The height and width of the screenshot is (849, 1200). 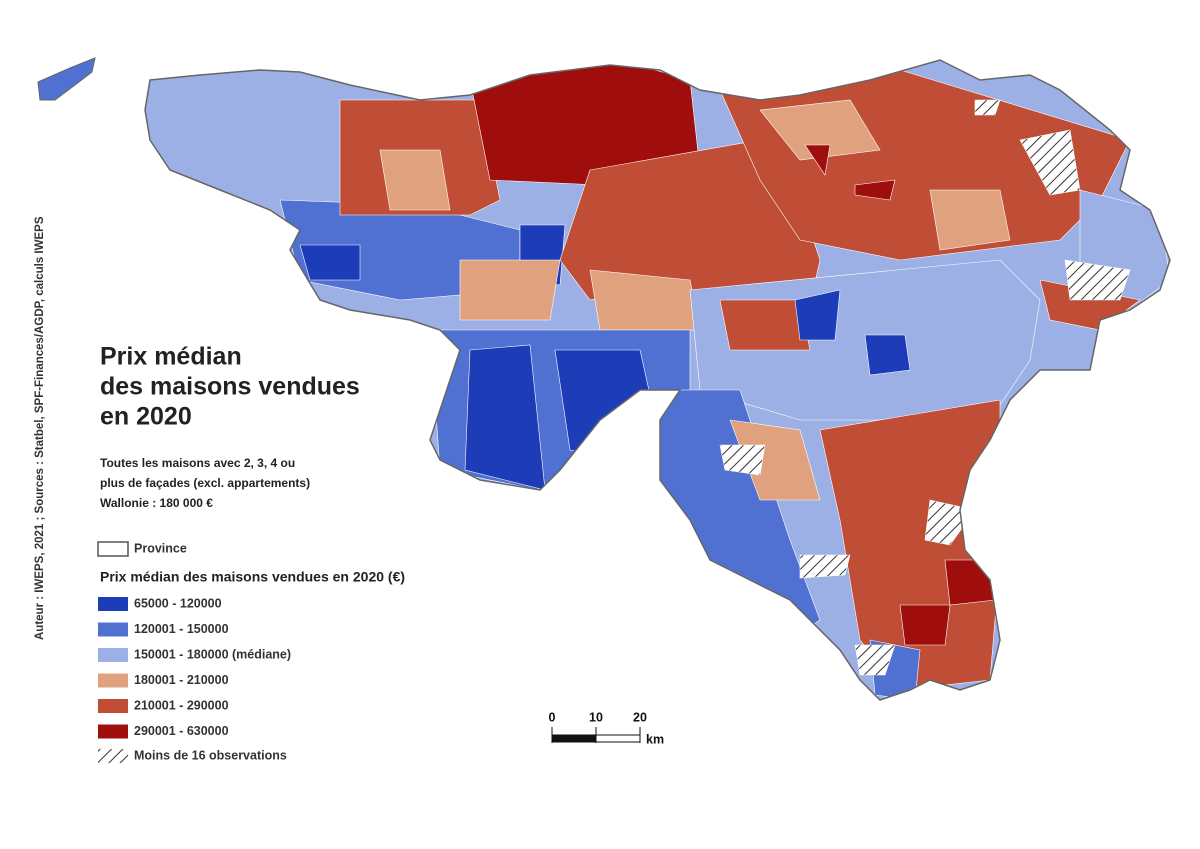 I want to click on subtitle-line: plus de façades (excl. appartements), so click(x=205, y=483).